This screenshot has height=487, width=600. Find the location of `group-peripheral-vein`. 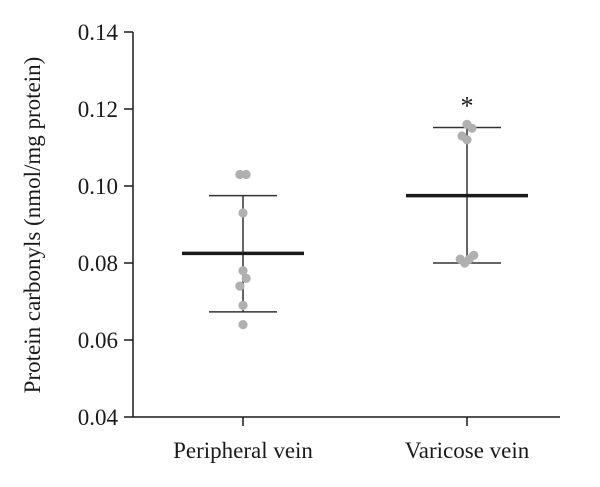

group-peripheral-vein is located at coordinates (243, 249).